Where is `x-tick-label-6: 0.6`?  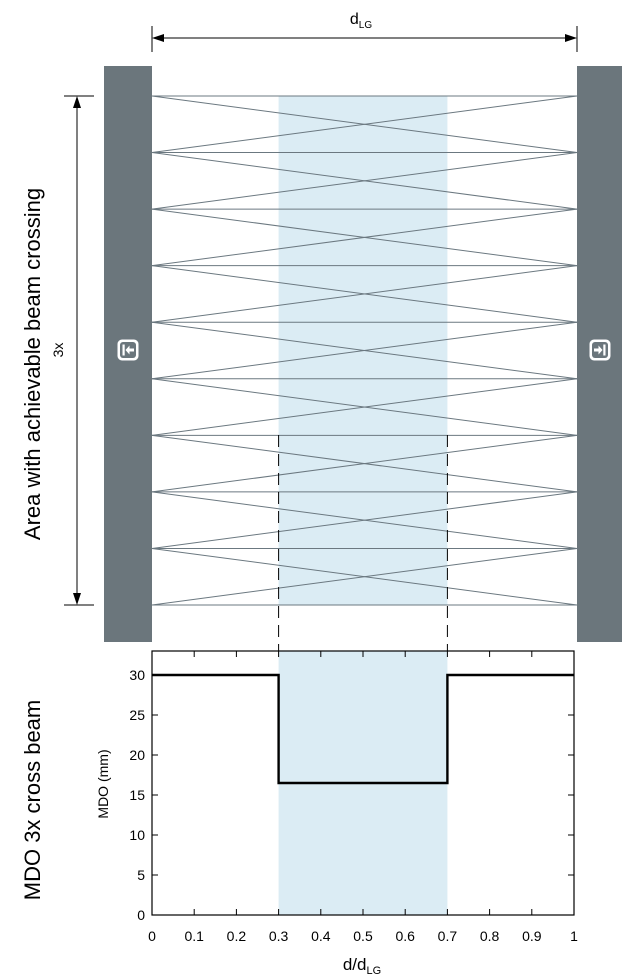
x-tick-label-6: 0.6 is located at coordinates (405, 936).